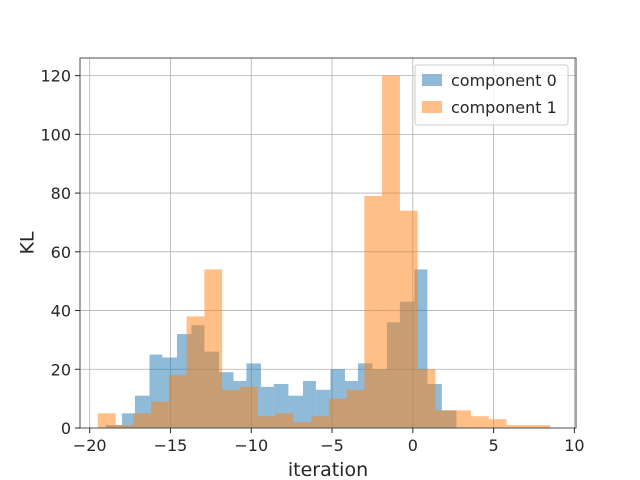 The height and width of the screenshot is (480, 640). Describe the element at coordinates (66, 428) in the screenshot. I see `y-tick-label: 0` at that location.